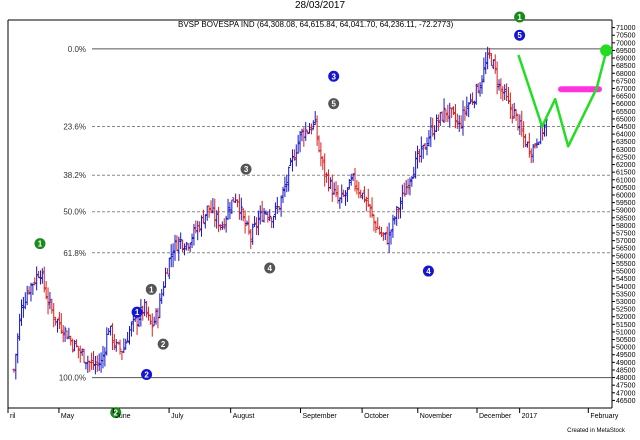 The height and width of the screenshot is (440, 640). Describe the element at coordinates (122, 416) in the screenshot. I see `x-tick-label: June` at that location.